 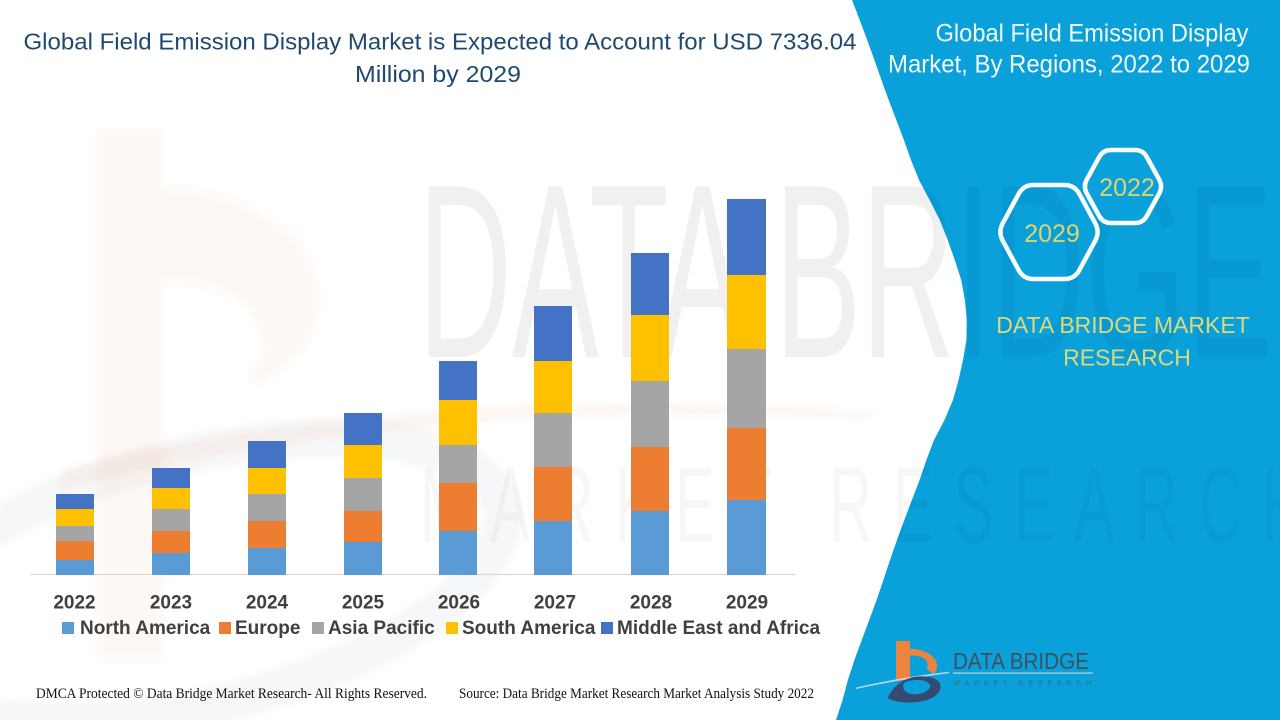 I want to click on svg-text: 2026, so click(x=459, y=603).